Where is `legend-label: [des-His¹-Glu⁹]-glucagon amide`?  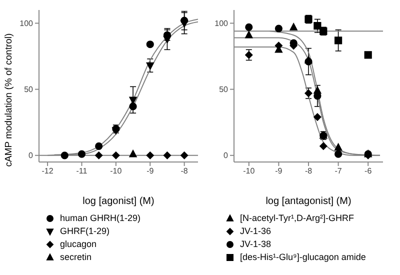
legend-label: [des-His¹-Glu⁹]-glucagon amide is located at coordinates (303, 257).